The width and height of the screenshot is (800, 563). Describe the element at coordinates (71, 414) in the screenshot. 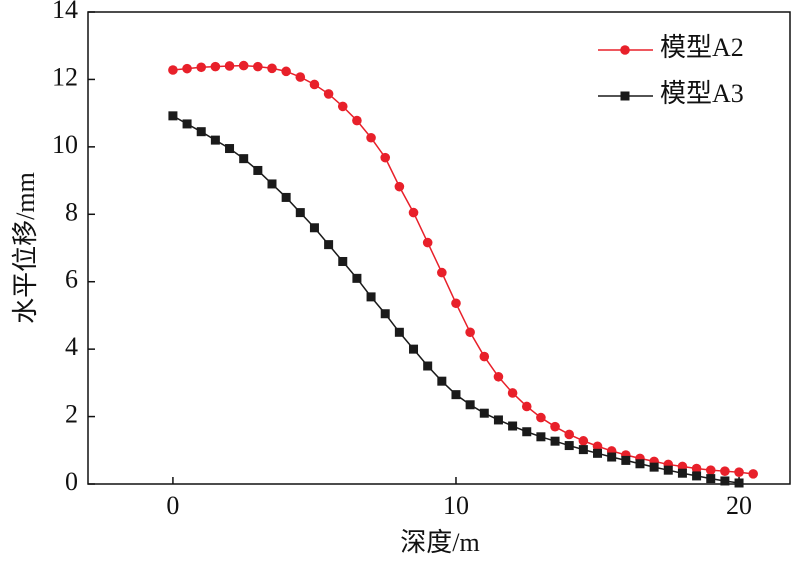

I see `y-tick-label: 2` at that location.